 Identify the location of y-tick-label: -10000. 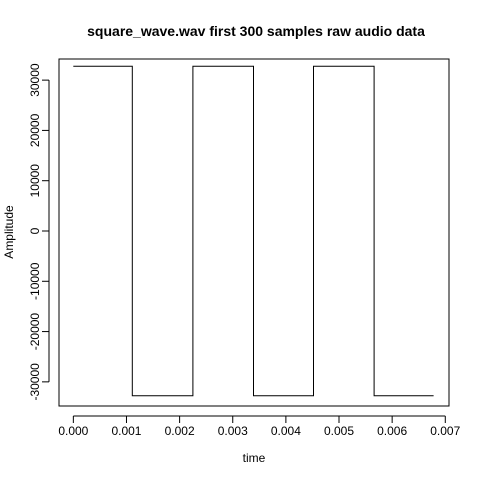
(35, 281).